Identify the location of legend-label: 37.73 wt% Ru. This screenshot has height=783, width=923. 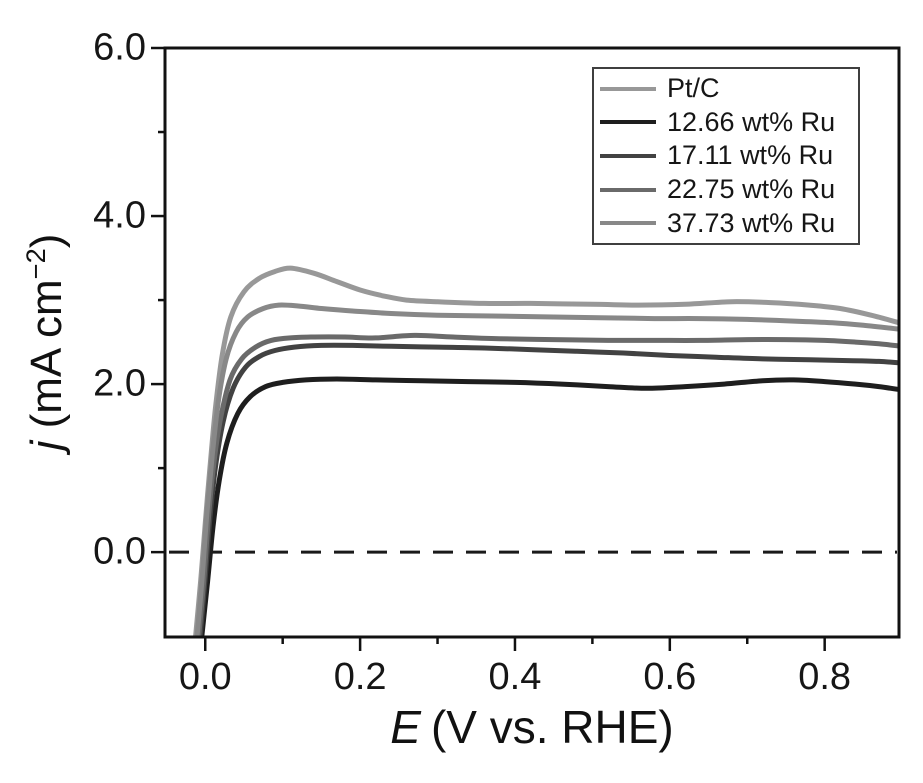
(751, 222).